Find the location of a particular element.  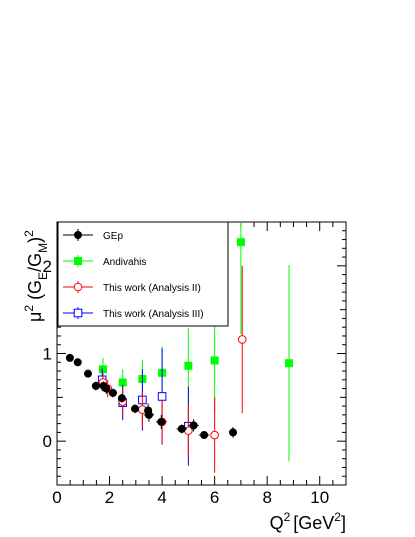

x-tick-label: 4 is located at coordinates (161, 497).